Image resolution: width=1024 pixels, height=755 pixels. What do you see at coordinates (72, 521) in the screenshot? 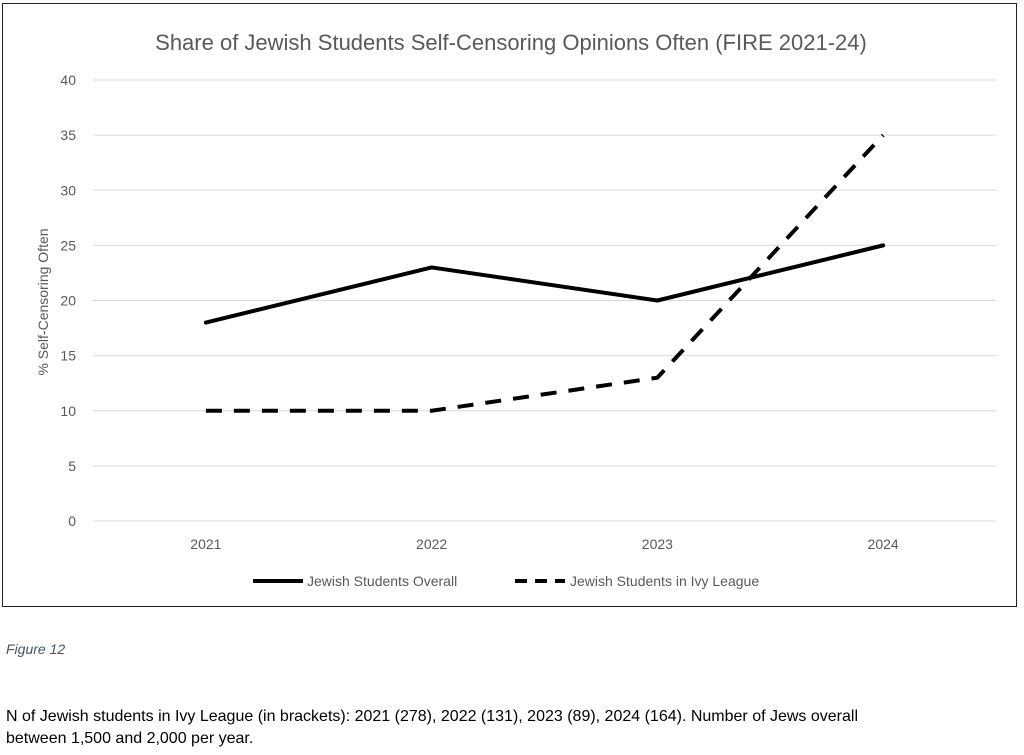
I see `y-tick-label: 0` at bounding box center [72, 521].